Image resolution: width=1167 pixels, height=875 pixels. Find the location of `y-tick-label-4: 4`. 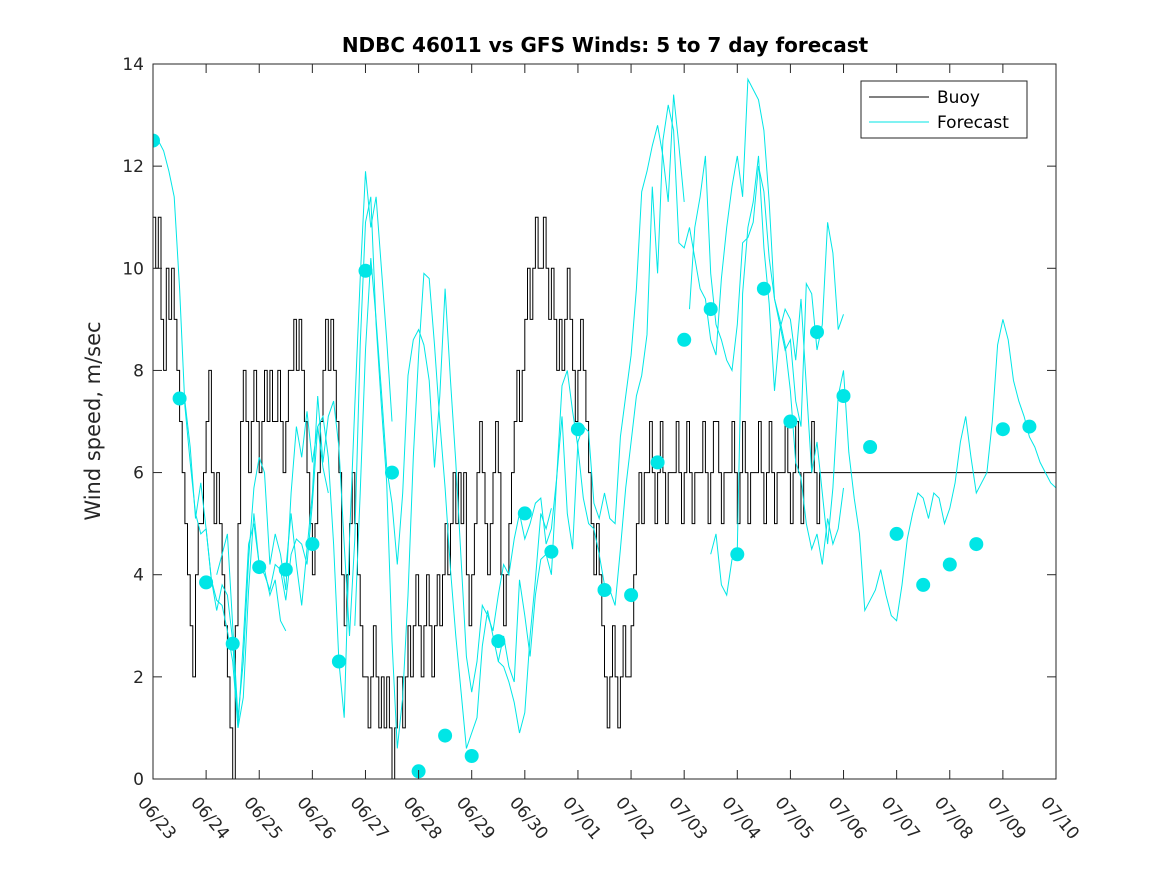

y-tick-label-4: 4 is located at coordinates (138, 576).